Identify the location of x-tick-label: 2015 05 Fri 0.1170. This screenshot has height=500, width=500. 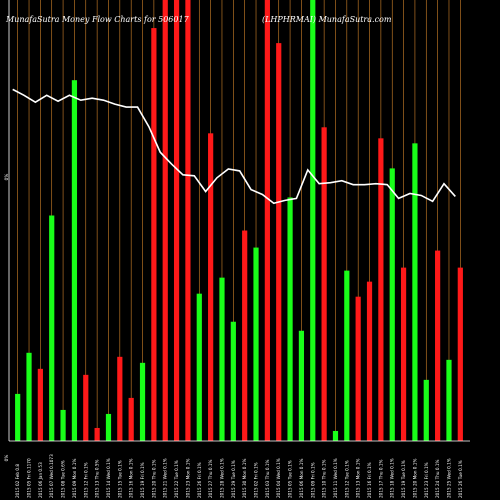
(29, 478).